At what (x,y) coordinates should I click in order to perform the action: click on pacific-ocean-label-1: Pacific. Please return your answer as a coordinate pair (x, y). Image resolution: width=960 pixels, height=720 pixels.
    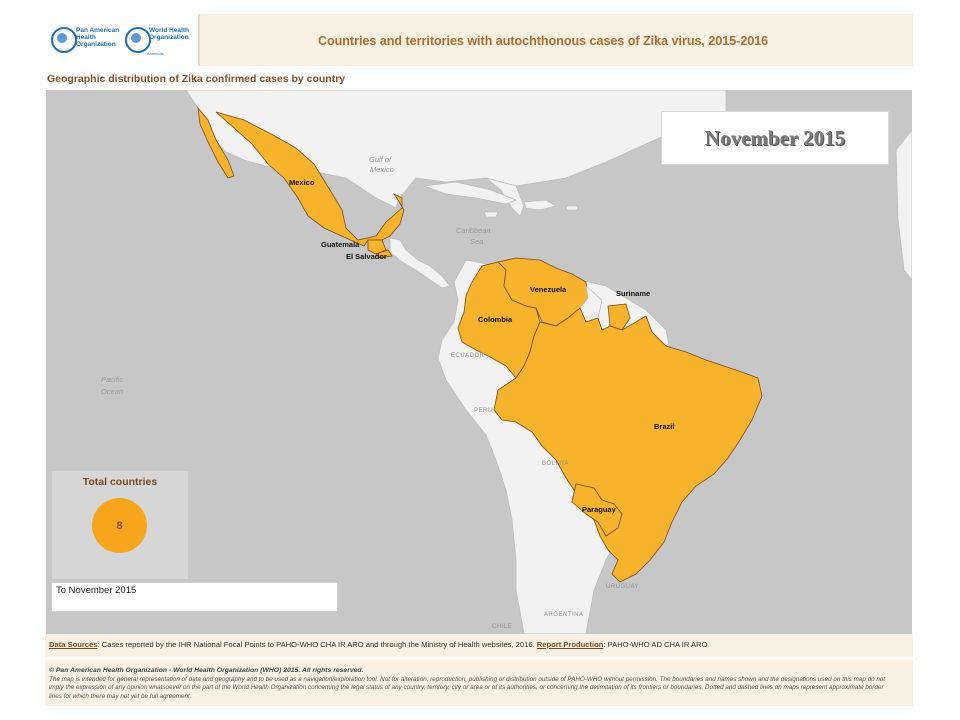
    Looking at the image, I should click on (112, 379).